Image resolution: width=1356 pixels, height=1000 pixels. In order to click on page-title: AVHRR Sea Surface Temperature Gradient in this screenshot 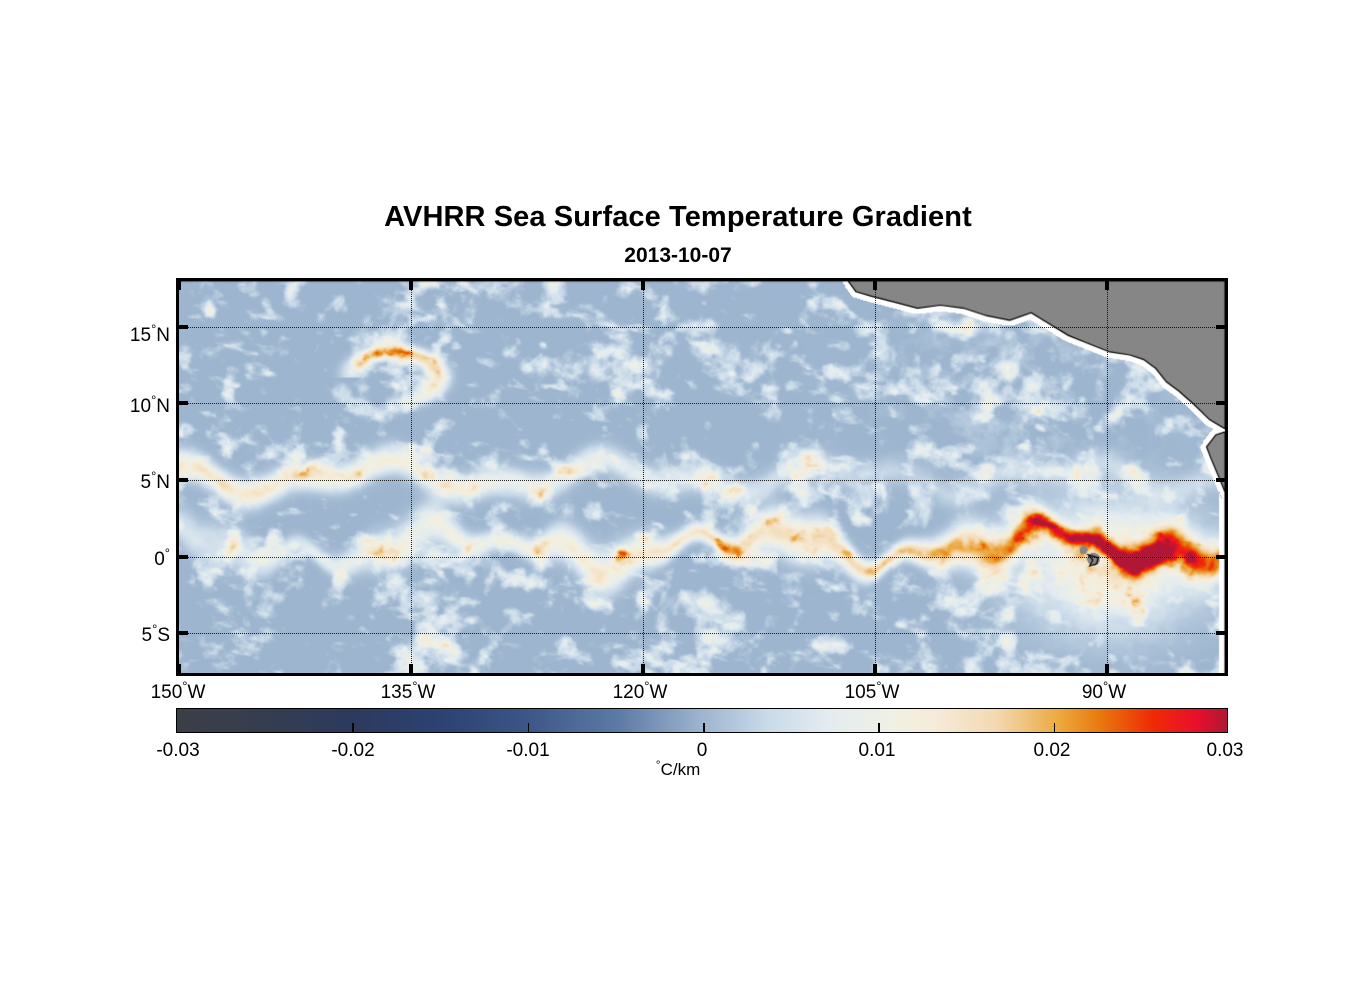, I will do `click(678, 217)`.